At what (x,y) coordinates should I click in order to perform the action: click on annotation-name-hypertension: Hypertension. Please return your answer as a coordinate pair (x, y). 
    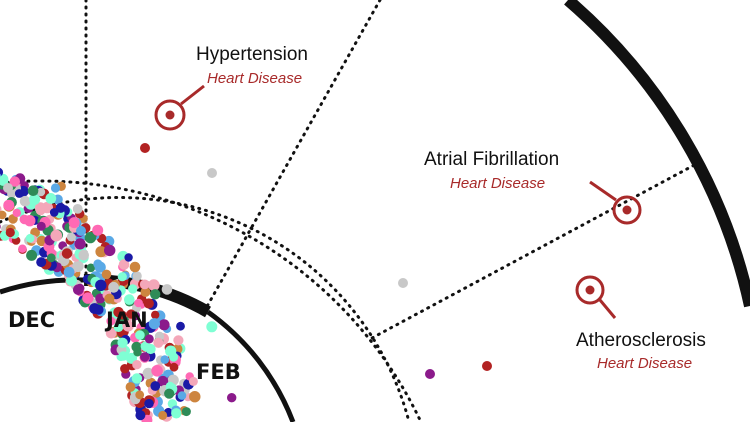
    Looking at the image, I should click on (252, 54).